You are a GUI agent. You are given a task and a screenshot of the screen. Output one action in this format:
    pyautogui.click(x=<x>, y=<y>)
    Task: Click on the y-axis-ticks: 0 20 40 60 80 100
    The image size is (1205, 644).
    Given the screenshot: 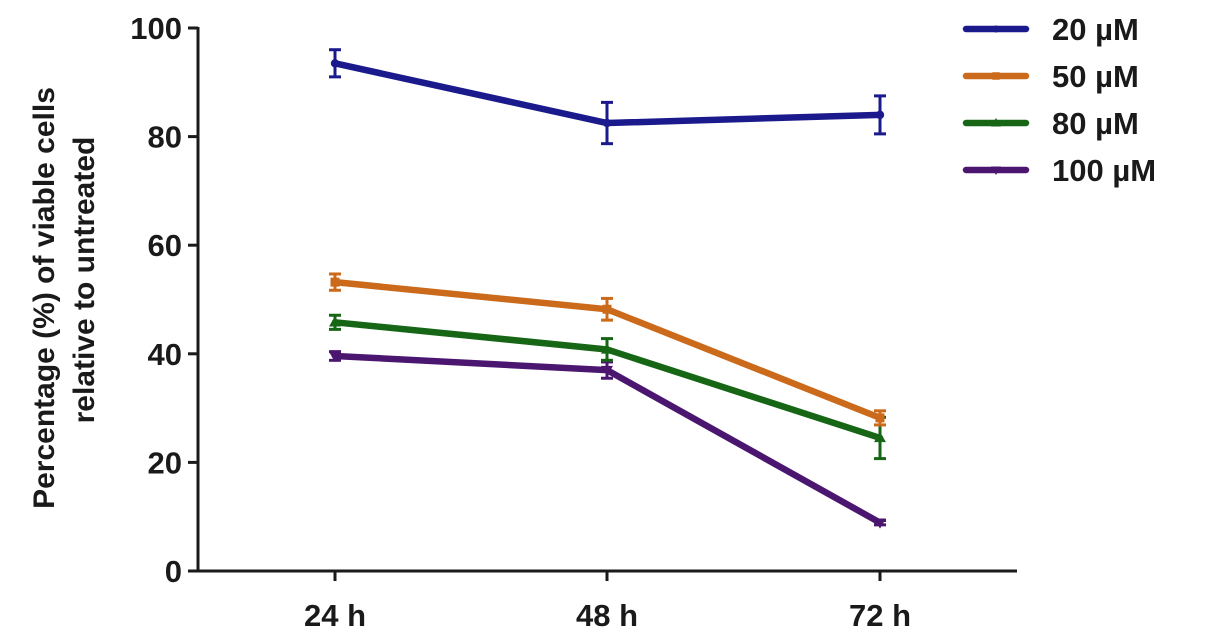 What is the action you would take?
    pyautogui.click(x=164, y=300)
    